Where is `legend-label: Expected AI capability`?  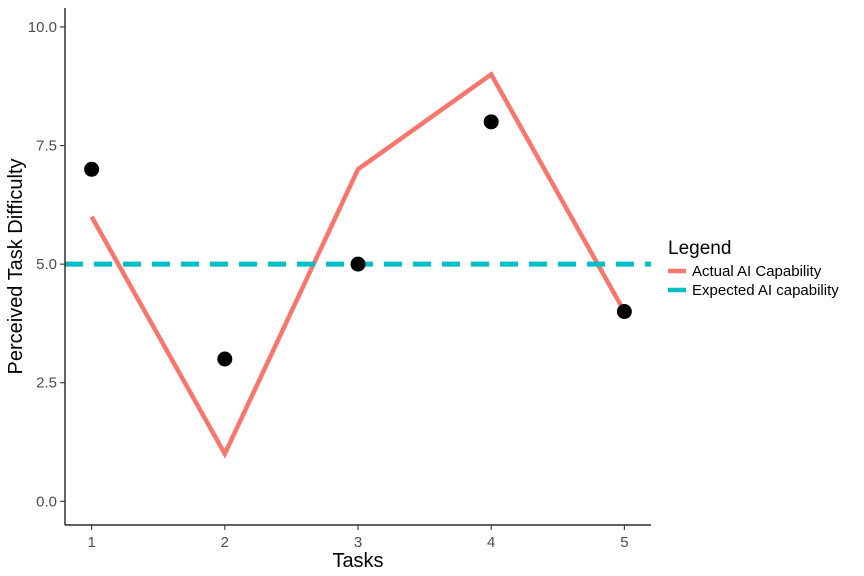
legend-label: Expected AI capability is located at coordinates (765, 290).